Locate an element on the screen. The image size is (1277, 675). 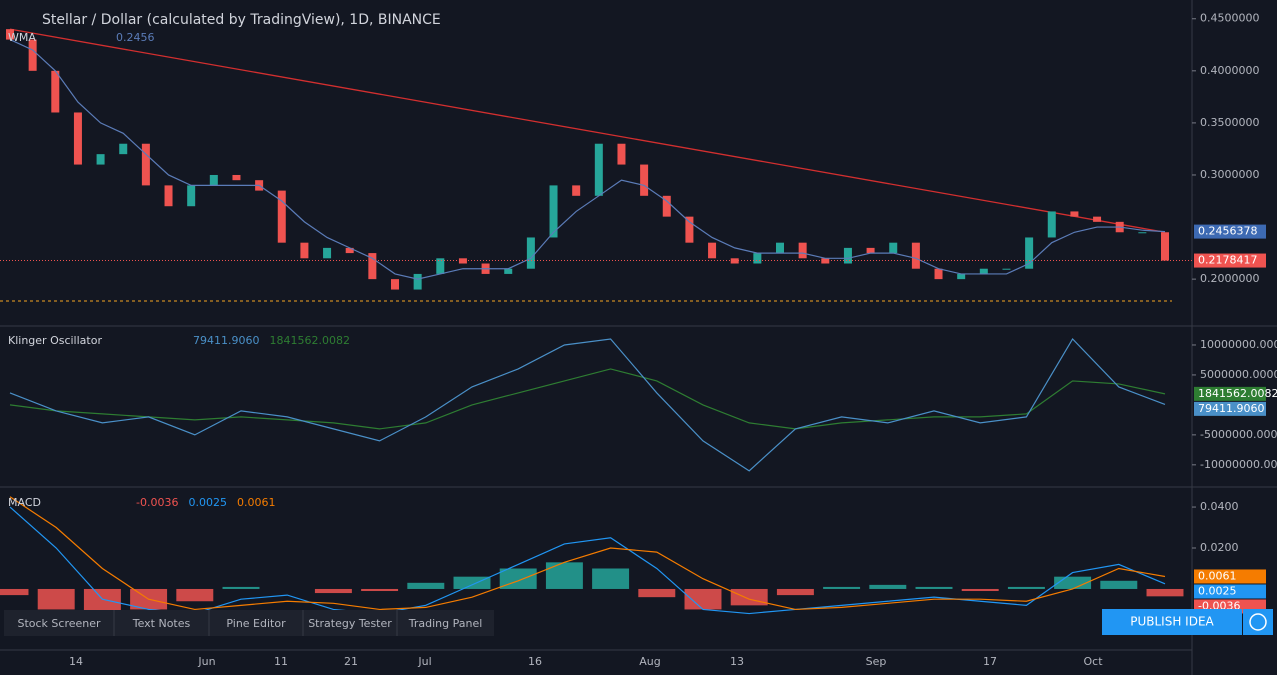
legend-name: Klinger Oscillator is located at coordinates (55, 340).